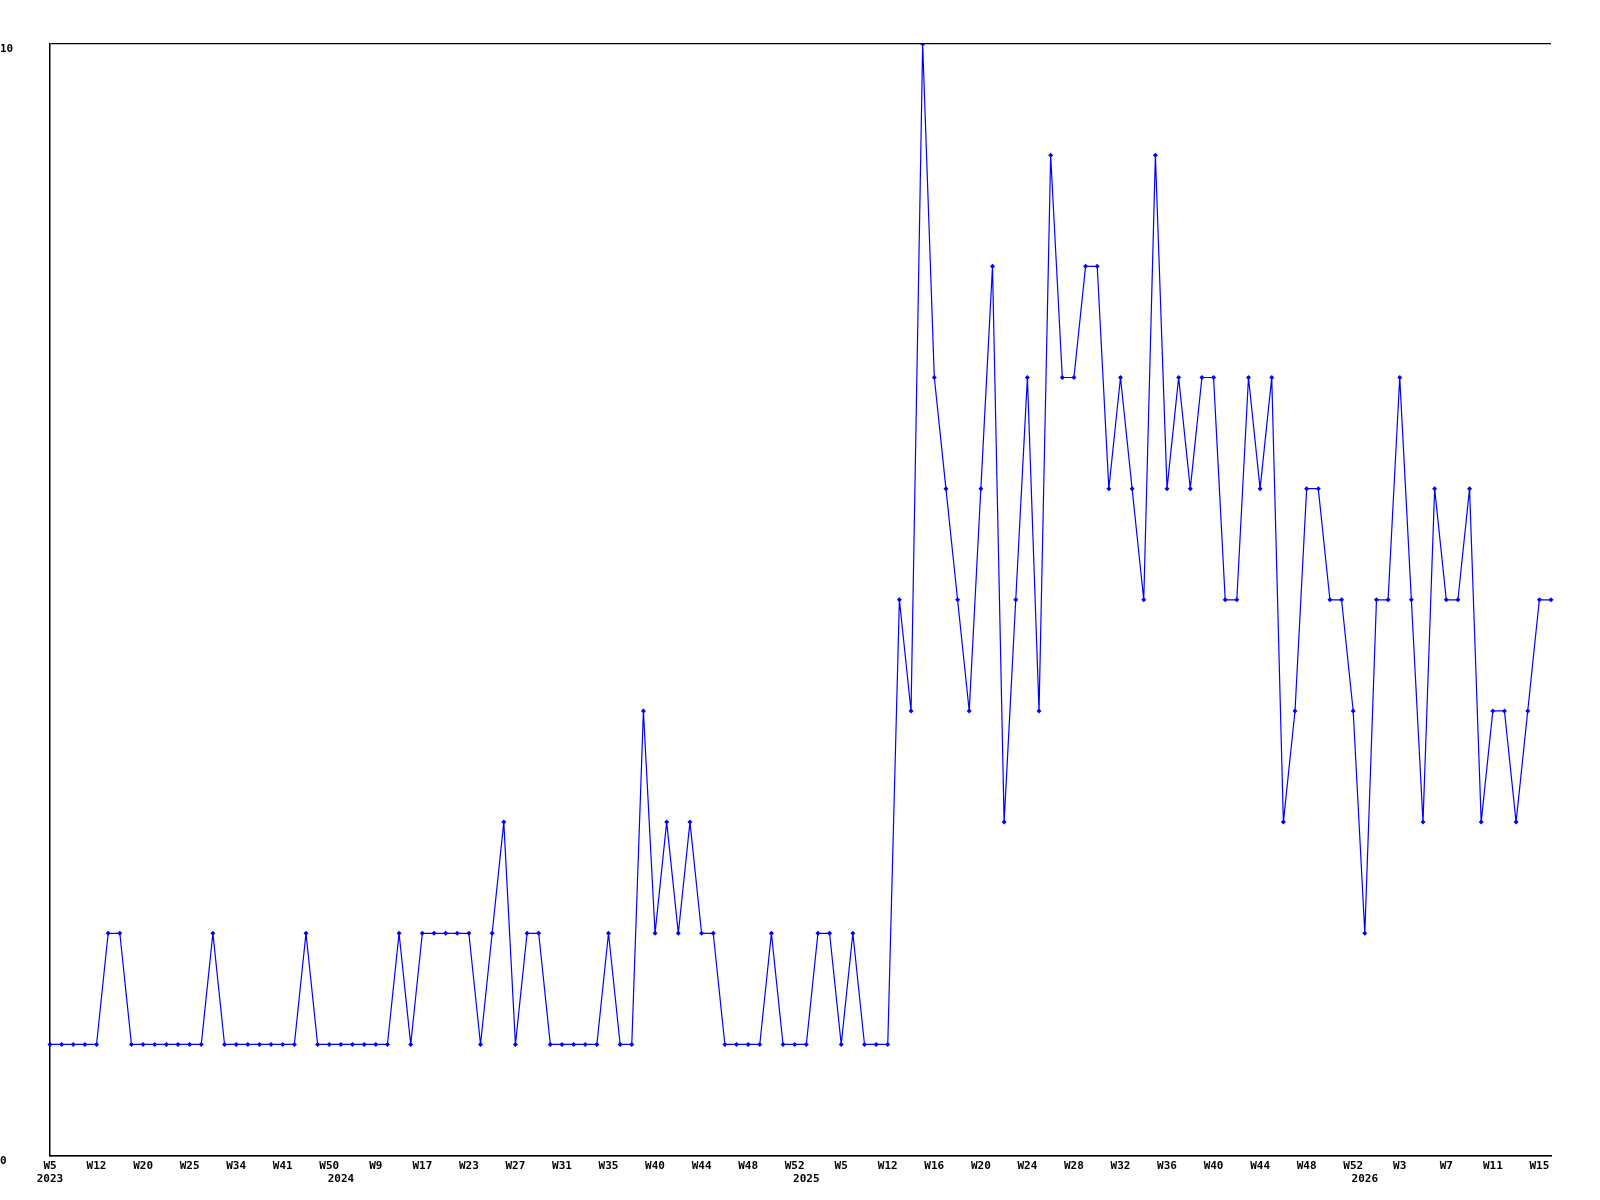  Describe the element at coordinates (1074, 1166) in the screenshot. I see `x-tick-label: W28` at that location.